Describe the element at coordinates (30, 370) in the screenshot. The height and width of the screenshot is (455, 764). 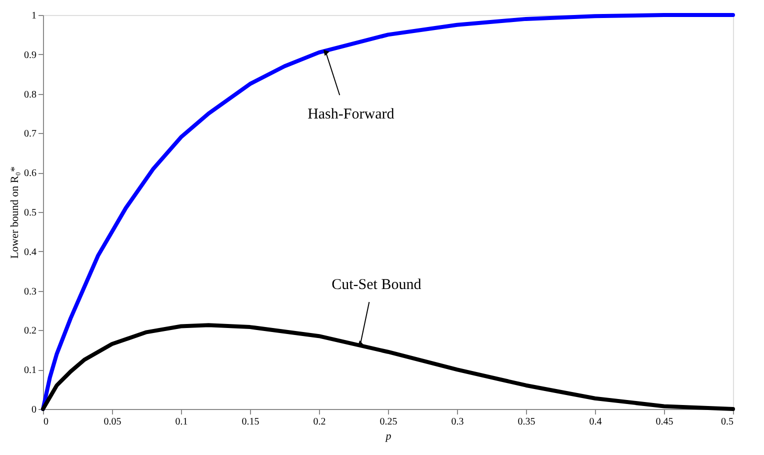
I see `y-tick-label: 0.1` at that location.